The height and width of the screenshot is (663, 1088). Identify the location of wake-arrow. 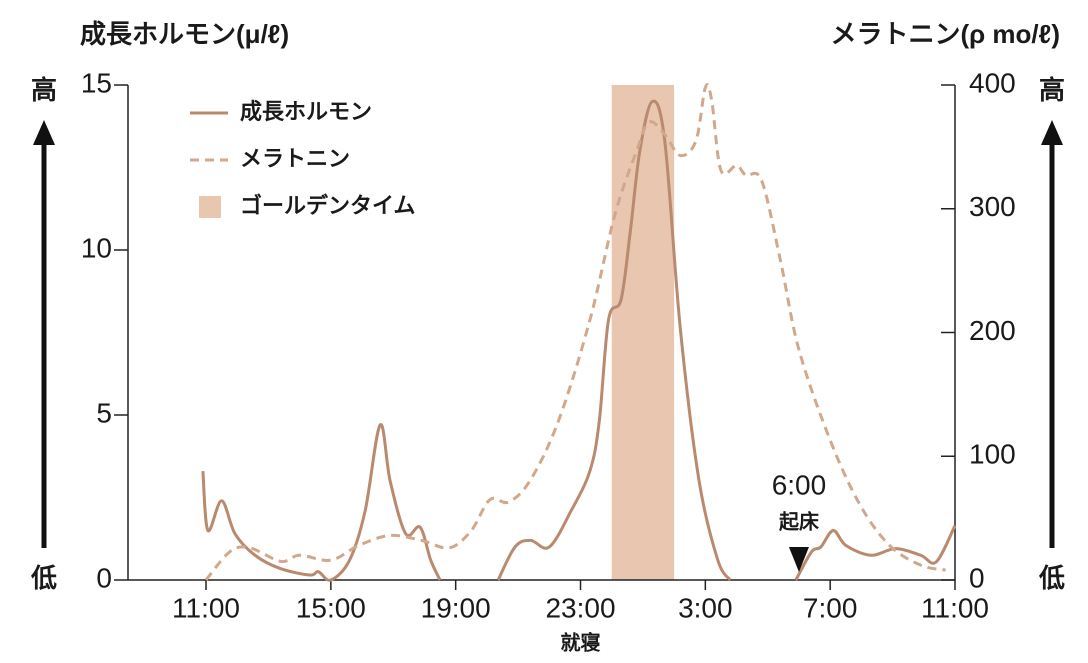
(798, 559).